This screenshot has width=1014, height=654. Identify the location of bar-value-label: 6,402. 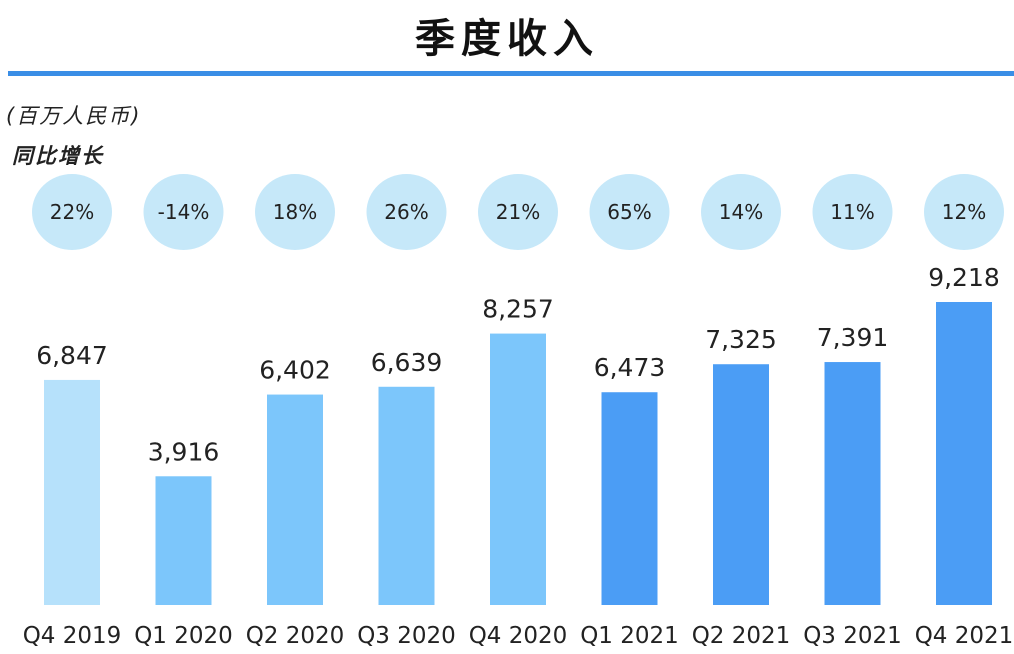
(295, 370).